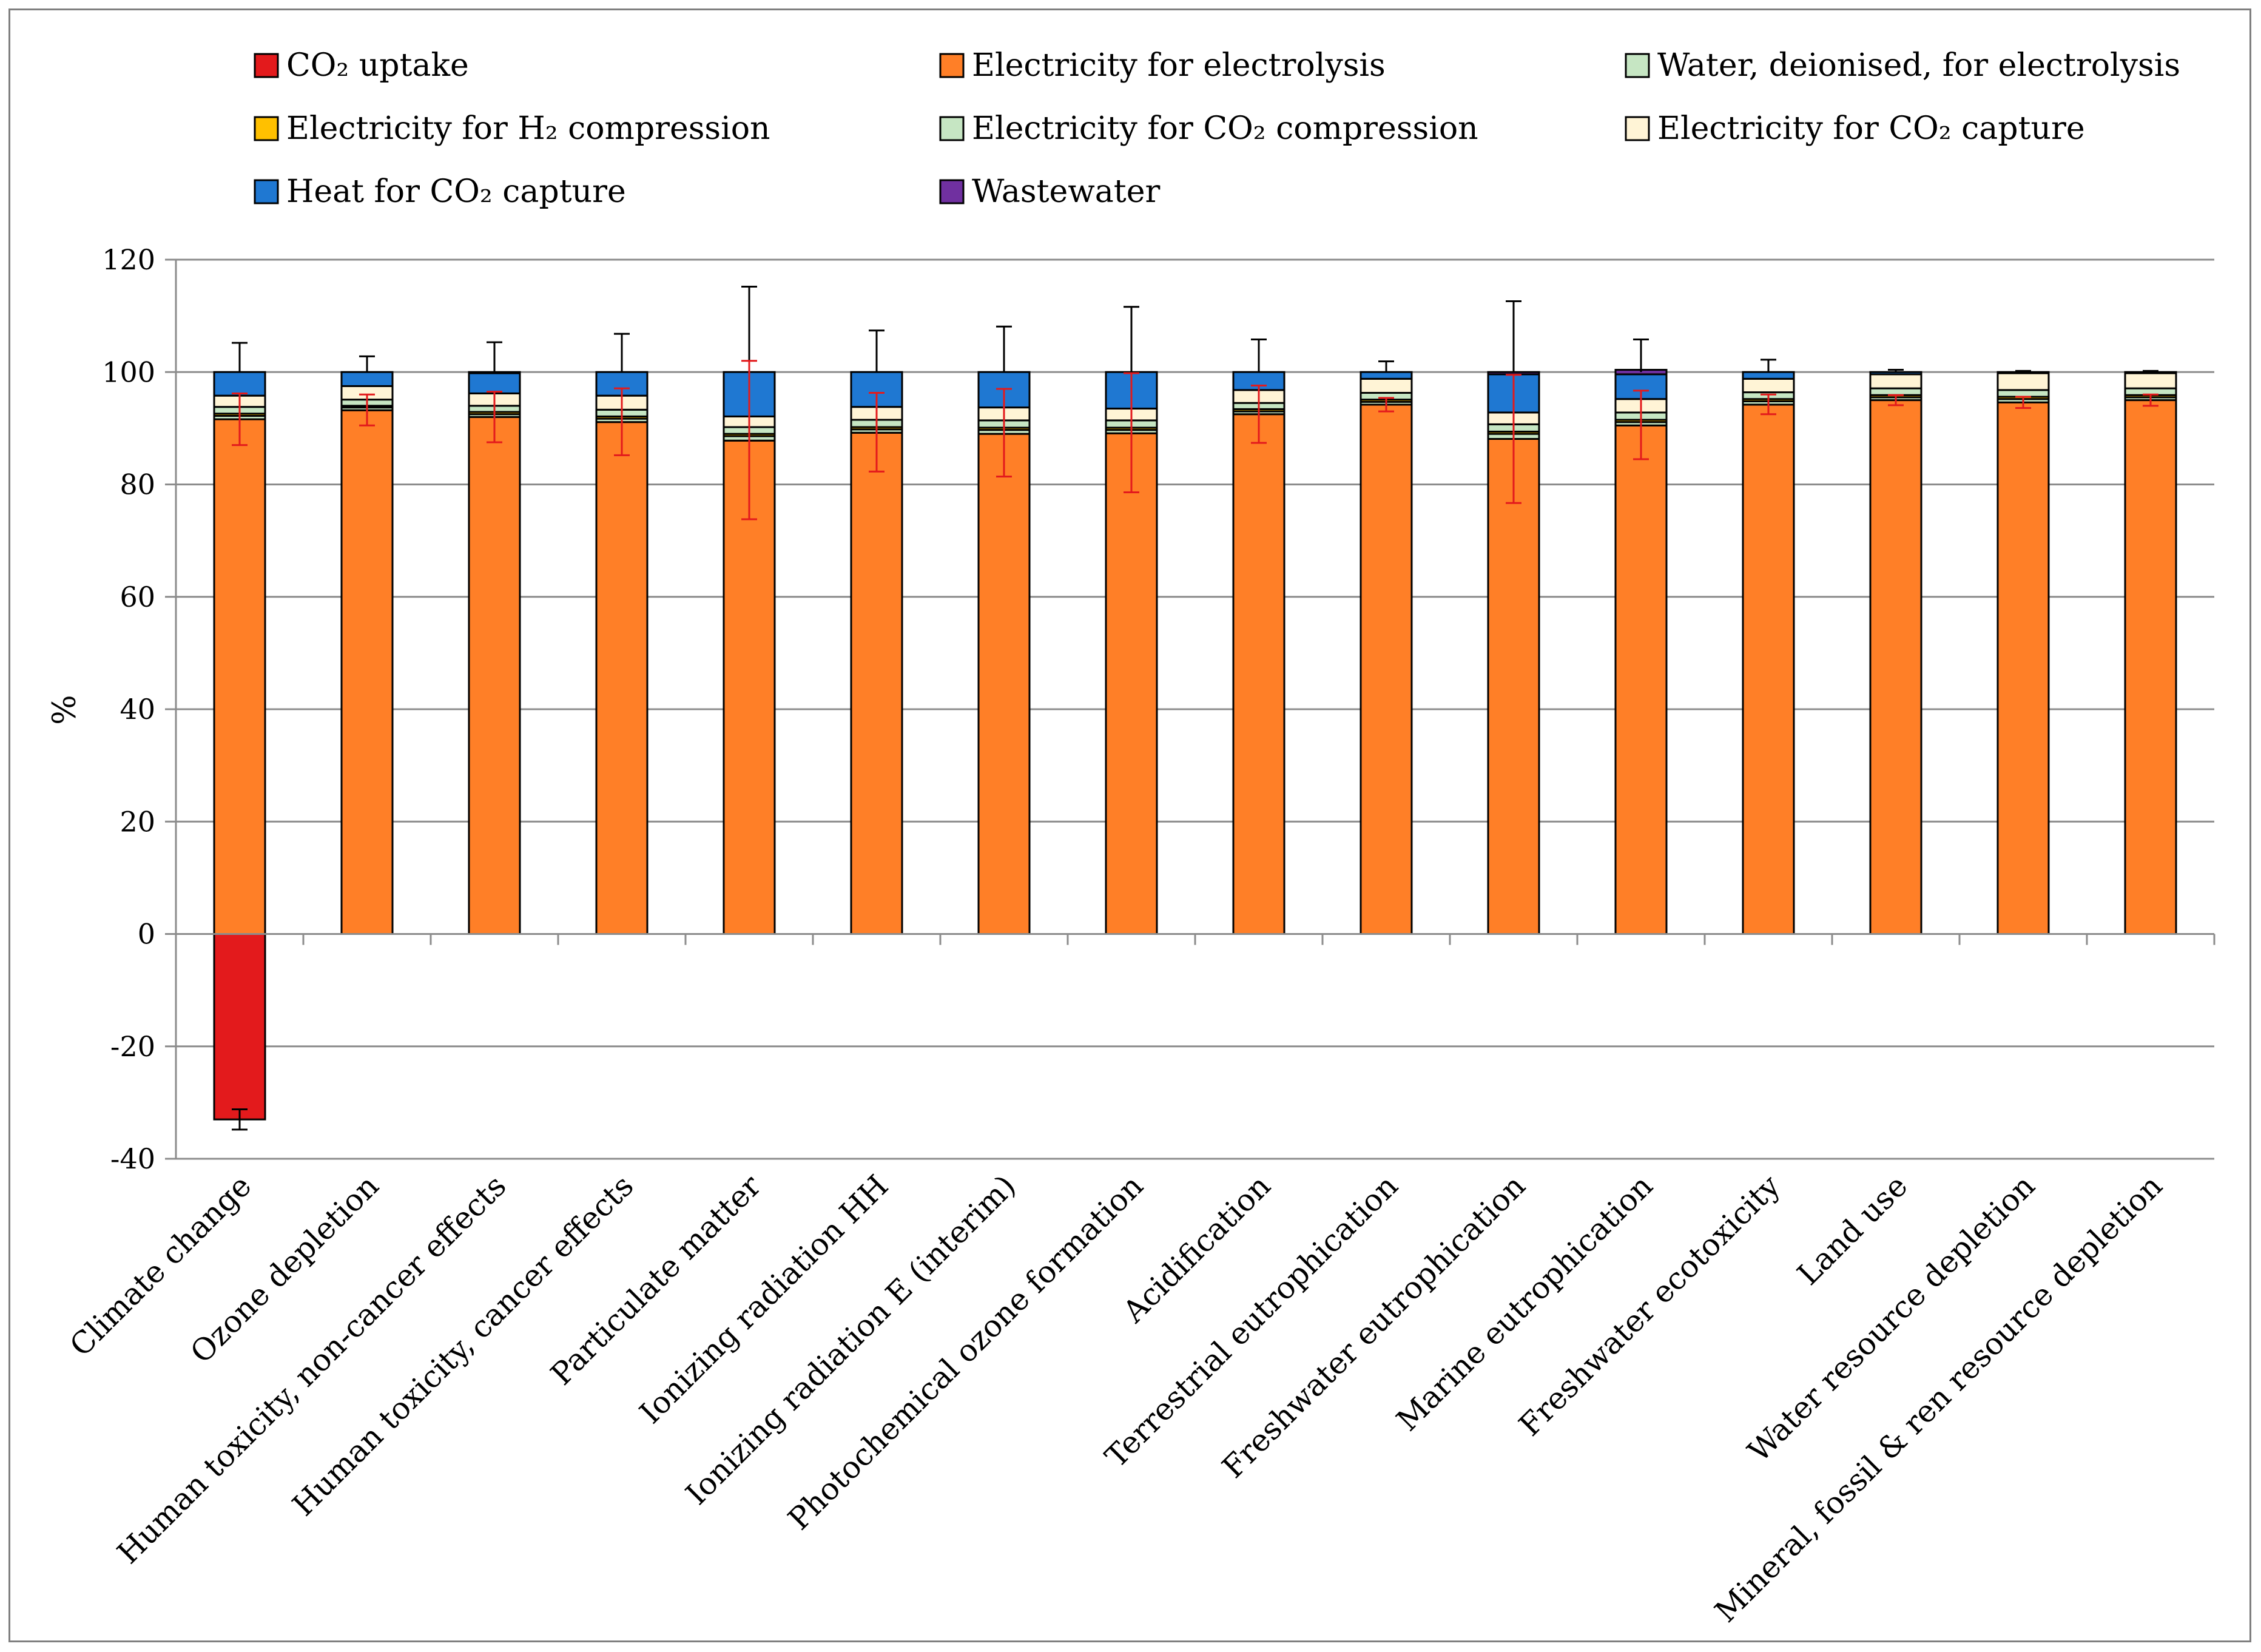  What do you see at coordinates (1004, 684) in the screenshot?
I see `bar-segment-7-s2` at bounding box center [1004, 684].